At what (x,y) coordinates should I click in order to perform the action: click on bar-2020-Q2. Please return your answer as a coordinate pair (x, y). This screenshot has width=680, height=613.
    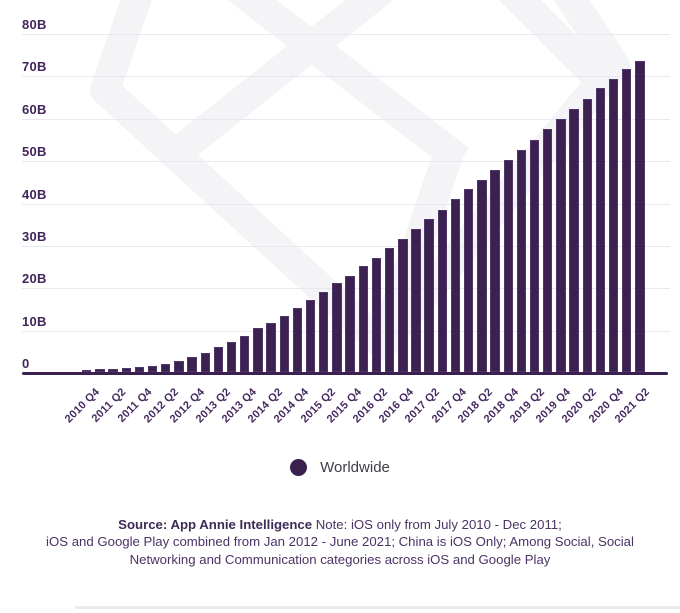
    Looking at the image, I should click on (587, 235).